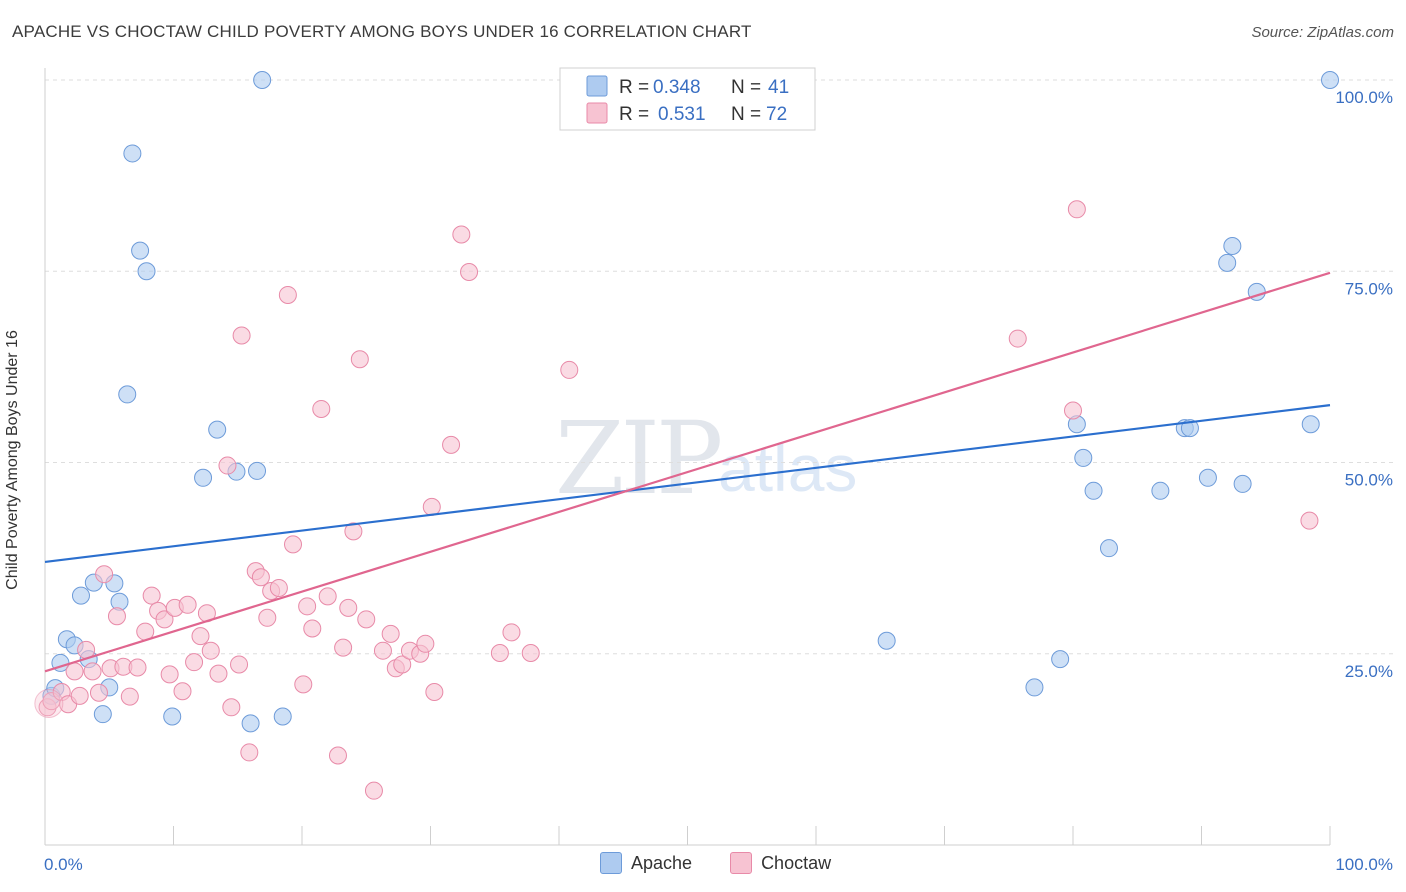 The width and height of the screenshot is (1406, 892). Describe the element at coordinates (49, 703) in the screenshot. I see `choctaw-cluster-point` at that location.